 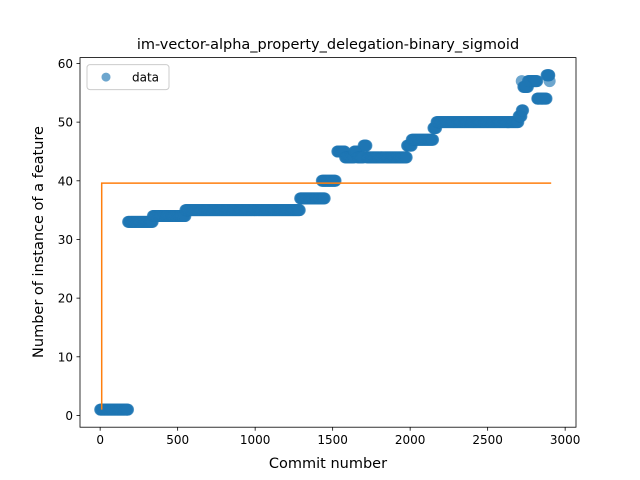 I want to click on legend-marker, so click(x=106, y=77).